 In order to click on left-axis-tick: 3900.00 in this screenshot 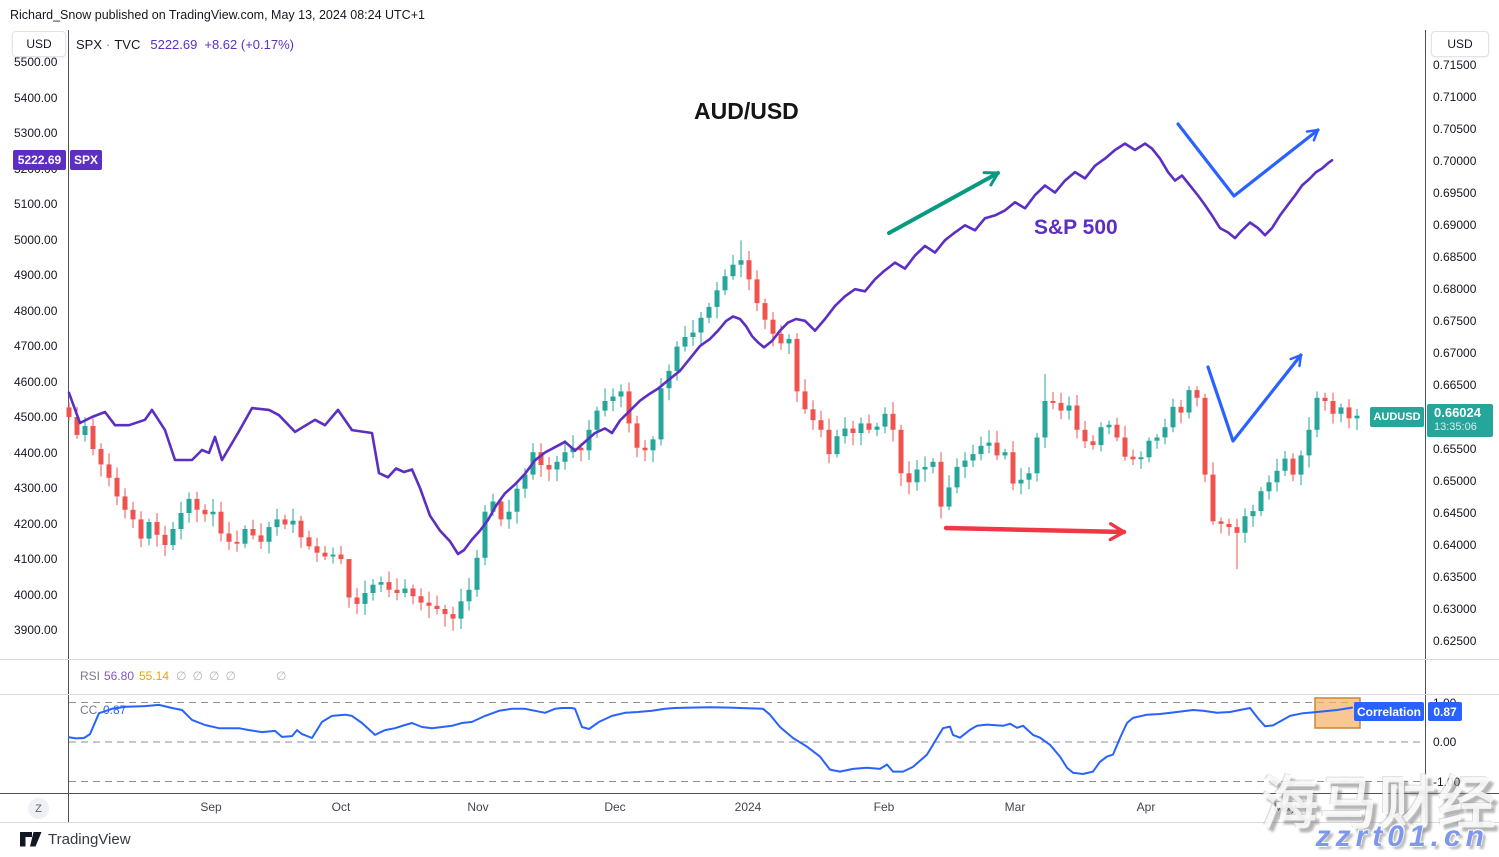, I will do `click(36, 630)`.